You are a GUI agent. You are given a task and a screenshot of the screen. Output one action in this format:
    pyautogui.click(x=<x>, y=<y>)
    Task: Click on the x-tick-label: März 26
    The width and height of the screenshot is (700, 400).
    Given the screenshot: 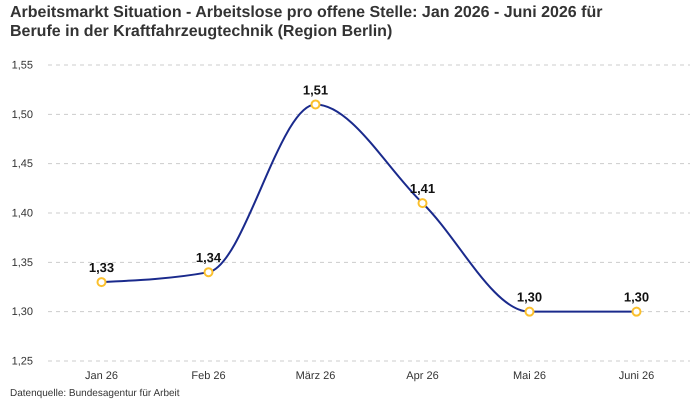 What is the action you would take?
    pyautogui.click(x=316, y=376)
    